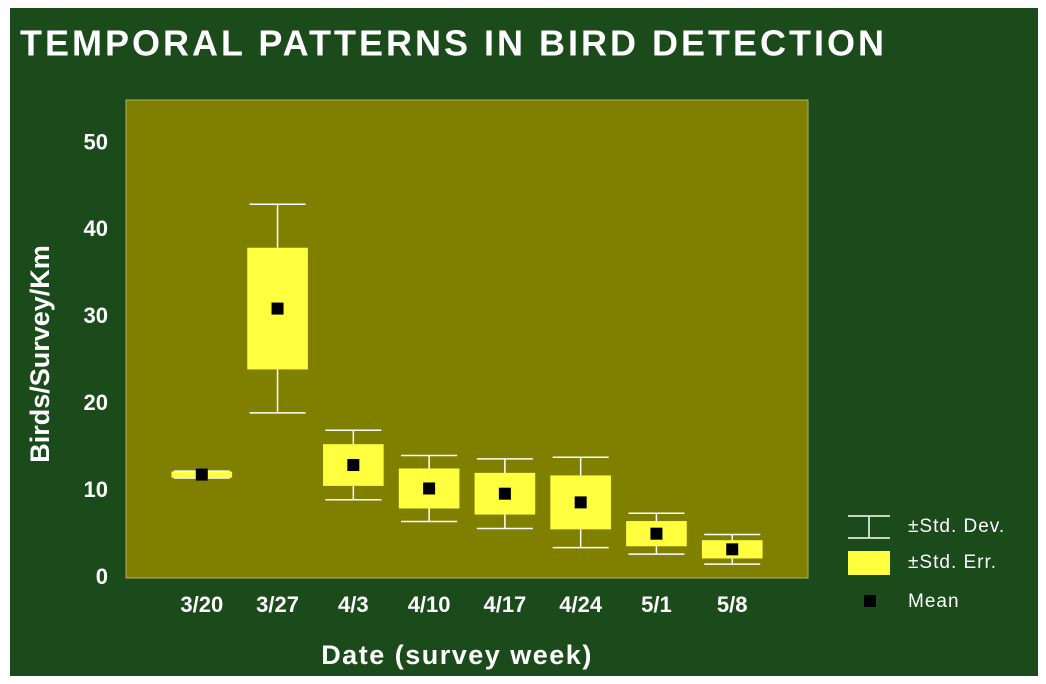  What do you see at coordinates (869, 527) in the screenshot?
I see `legend-sd-icon` at bounding box center [869, 527].